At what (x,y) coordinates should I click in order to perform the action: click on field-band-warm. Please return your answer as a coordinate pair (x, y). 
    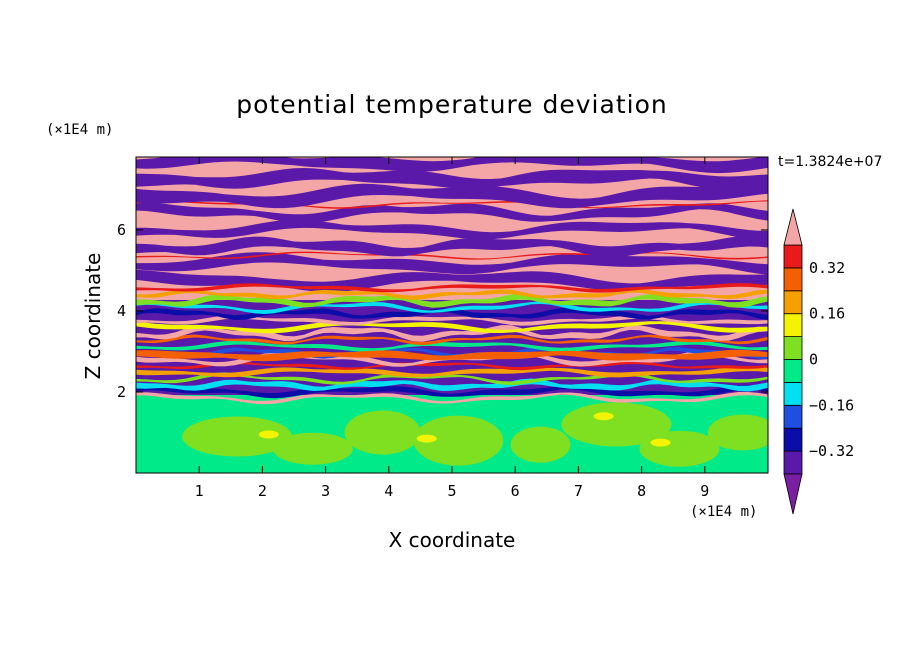
    Looking at the image, I should click on (452, 355).